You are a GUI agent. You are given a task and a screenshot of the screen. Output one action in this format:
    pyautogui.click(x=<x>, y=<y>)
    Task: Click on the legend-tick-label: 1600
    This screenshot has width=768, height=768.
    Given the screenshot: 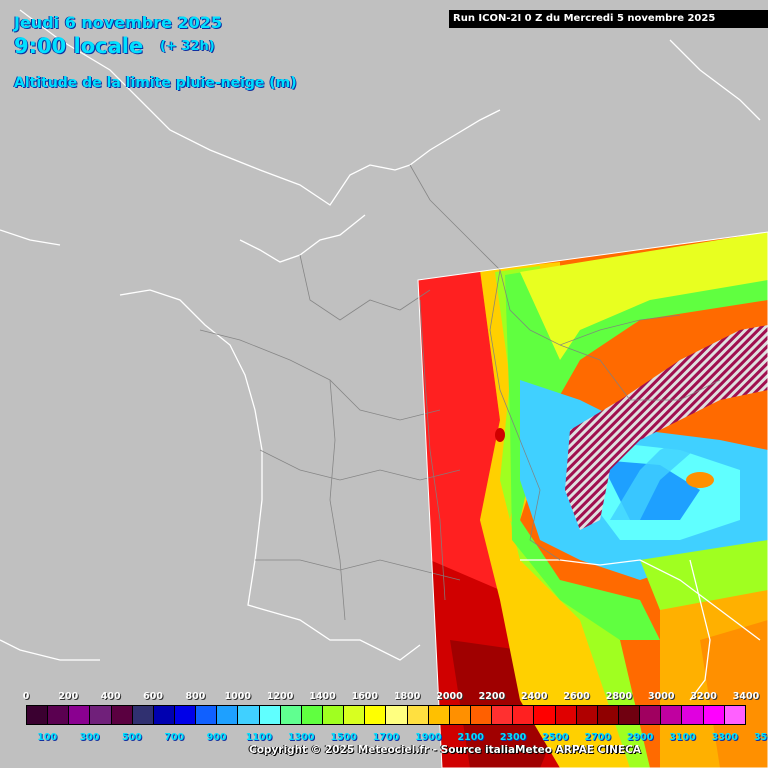 What is the action you would take?
    pyautogui.click(x=365, y=696)
    